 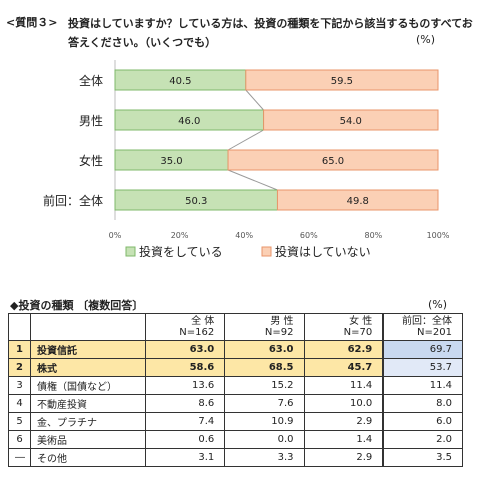 What do you see at coordinates (88, 385) in the screenshot?
I see `row-label: 債権（国債など）` at bounding box center [88, 385].